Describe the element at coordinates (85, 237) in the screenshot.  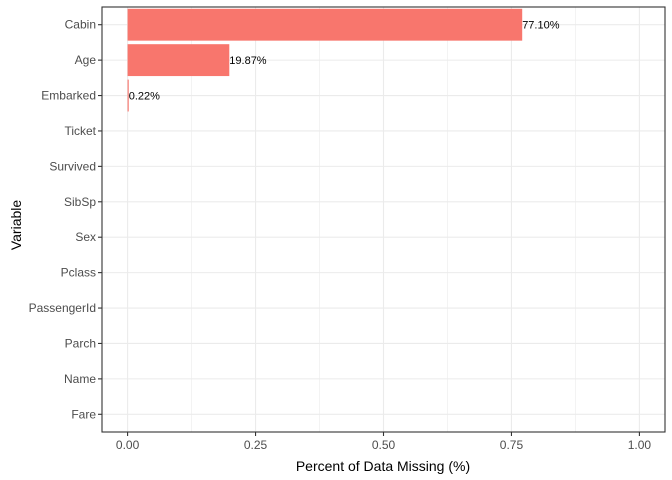
I see `y-tick-label: Sex` at that location.